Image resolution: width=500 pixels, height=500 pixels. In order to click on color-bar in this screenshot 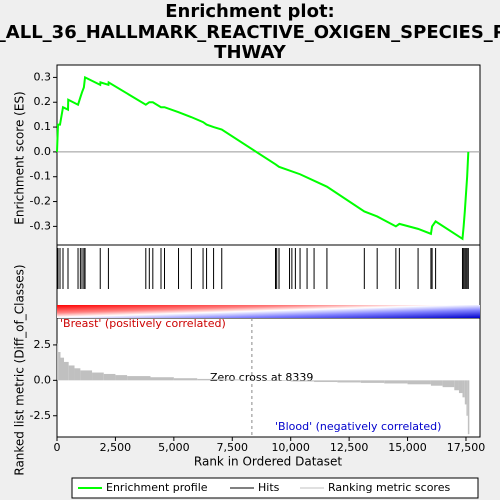, I will do `click(268, 311)`.